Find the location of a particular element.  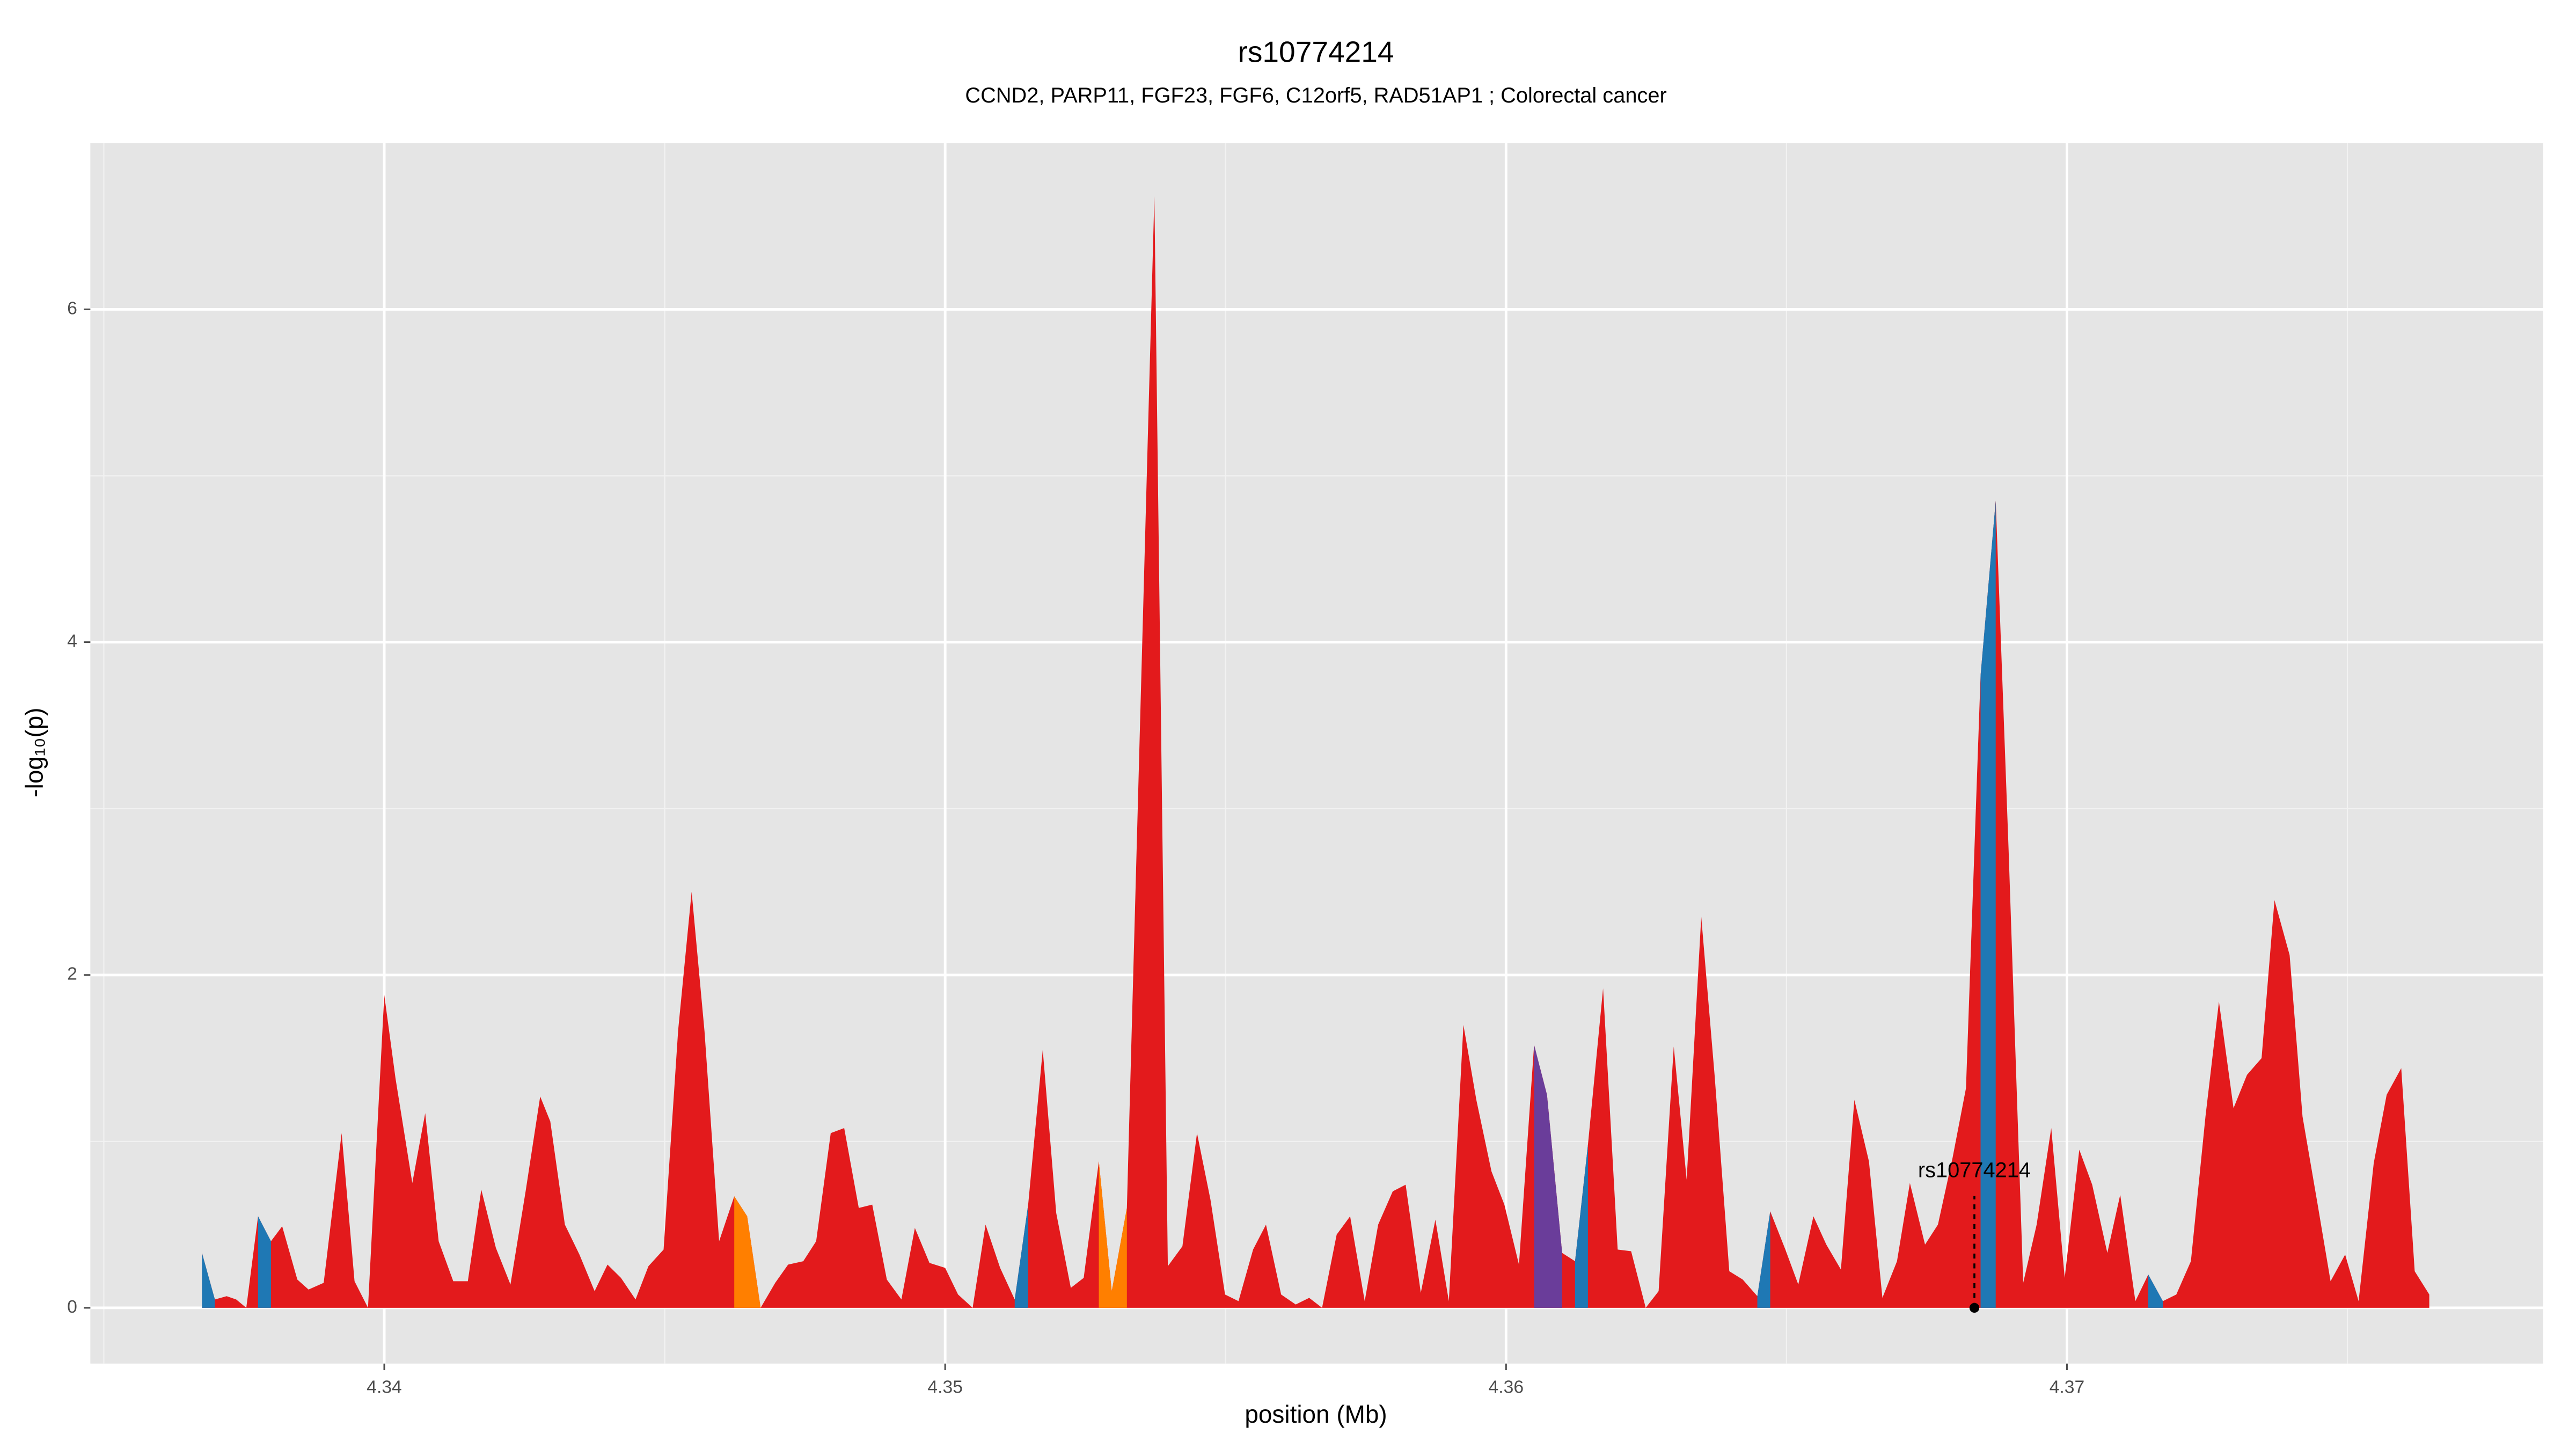

x-tick-label: 4.37 is located at coordinates (2067, 1387).